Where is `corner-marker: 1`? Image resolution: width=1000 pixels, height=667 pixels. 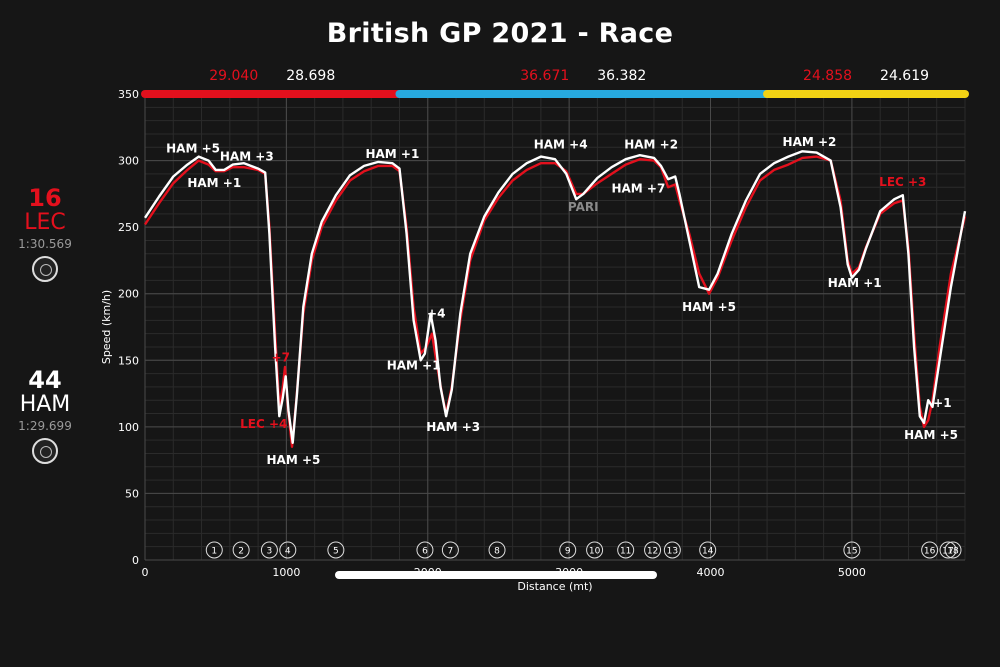 corner-marker: 1 is located at coordinates (214, 550).